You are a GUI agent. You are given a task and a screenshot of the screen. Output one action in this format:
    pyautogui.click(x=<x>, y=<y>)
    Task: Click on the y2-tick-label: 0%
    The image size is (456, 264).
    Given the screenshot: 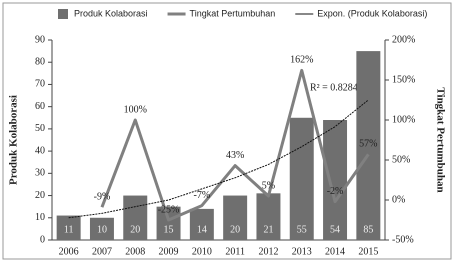 What is the action you would take?
    pyautogui.click(x=398, y=199)
    